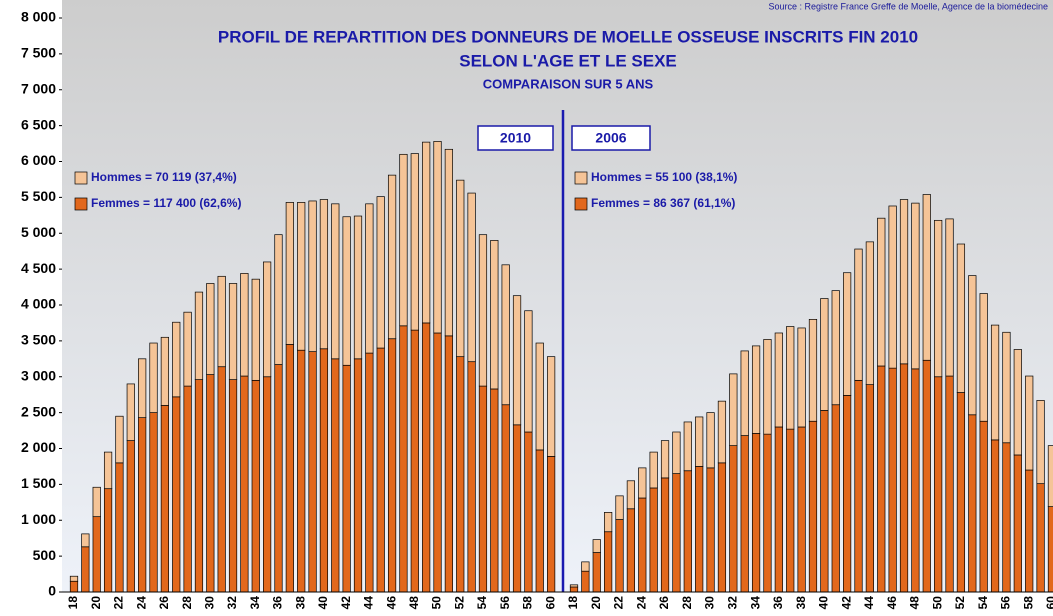 Image resolution: width=1053 pixels, height=616 pixels. Describe the element at coordinates (346, 603) in the screenshot. I see `x-tick-label: 42` at that location.